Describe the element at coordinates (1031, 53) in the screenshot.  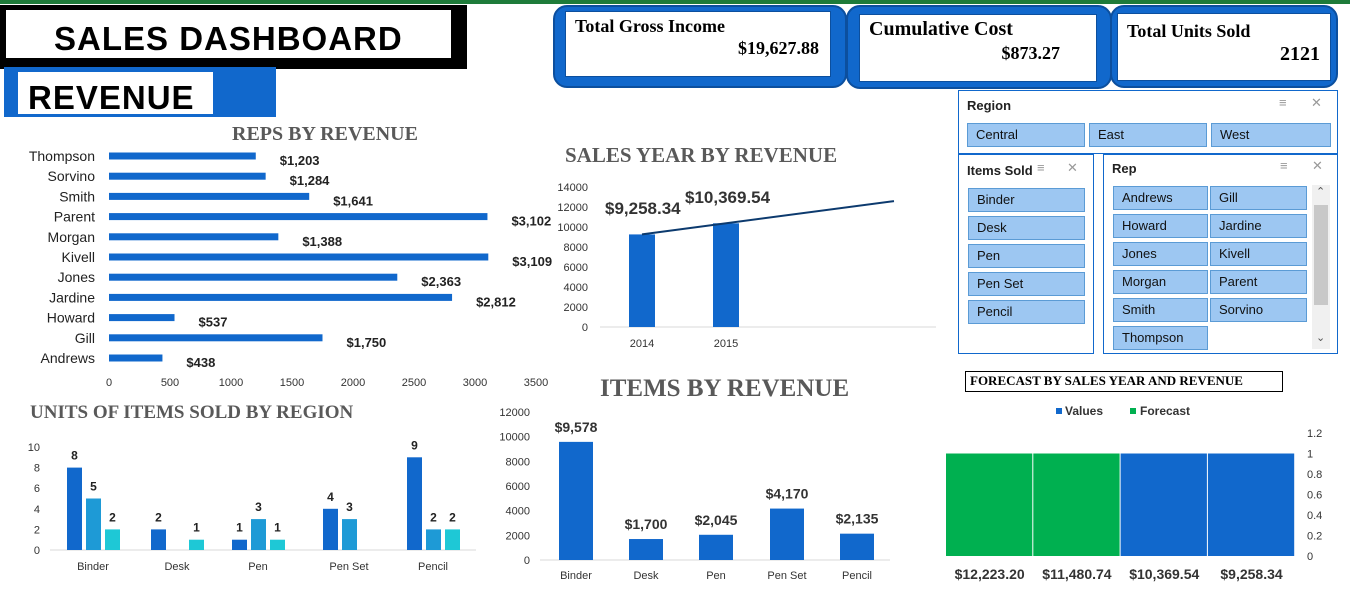
I see `kpi-cost-value: $873.27` at that location.